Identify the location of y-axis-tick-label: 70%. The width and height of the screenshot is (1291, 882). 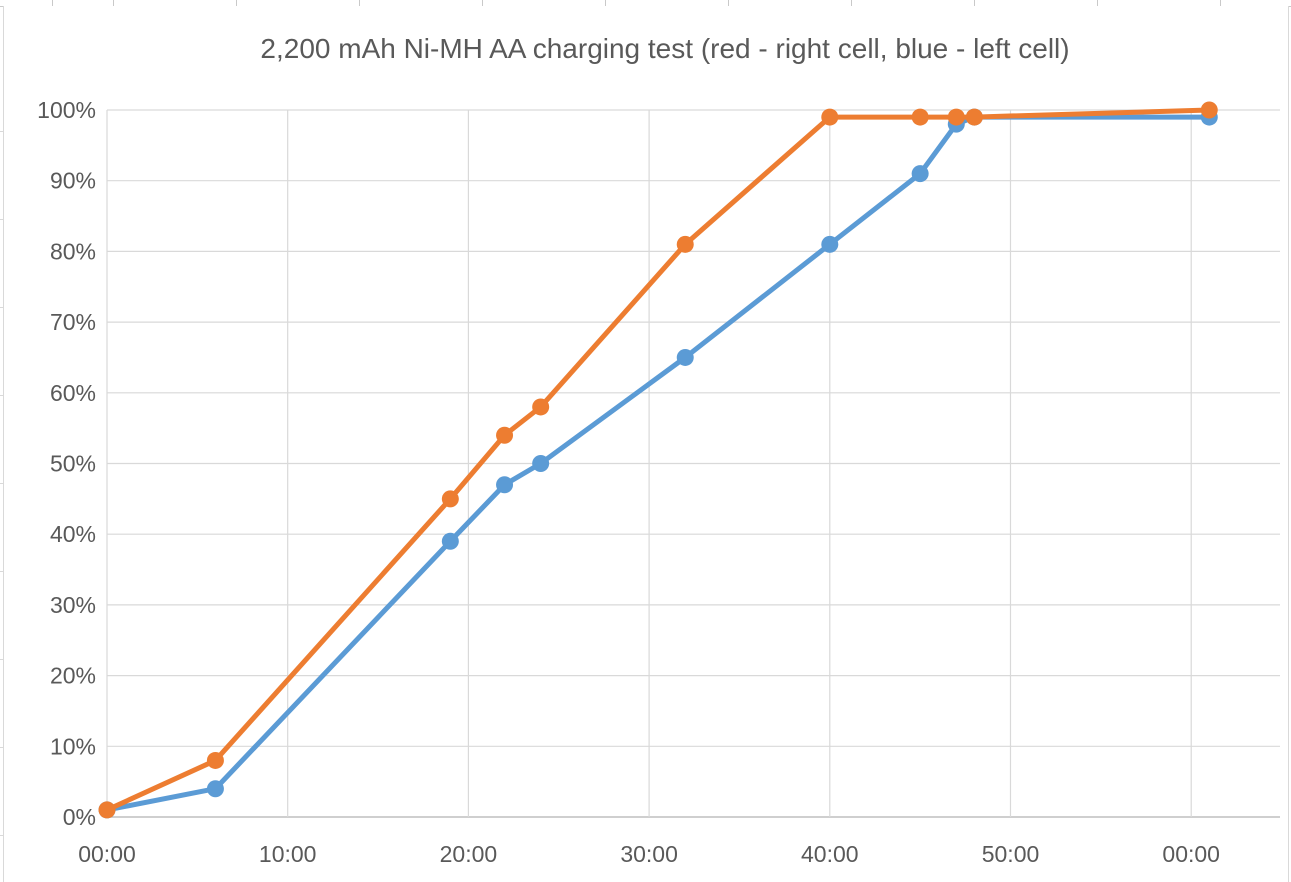
(73, 322).